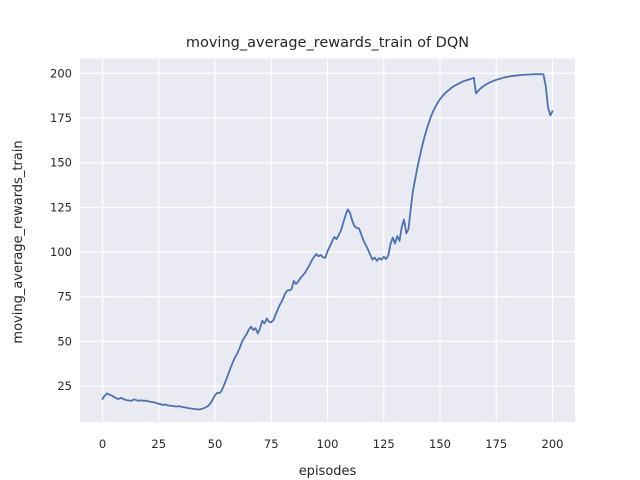 This screenshot has width=640, height=480. Describe the element at coordinates (271, 444) in the screenshot. I see `x-tick-label: 75` at that location.